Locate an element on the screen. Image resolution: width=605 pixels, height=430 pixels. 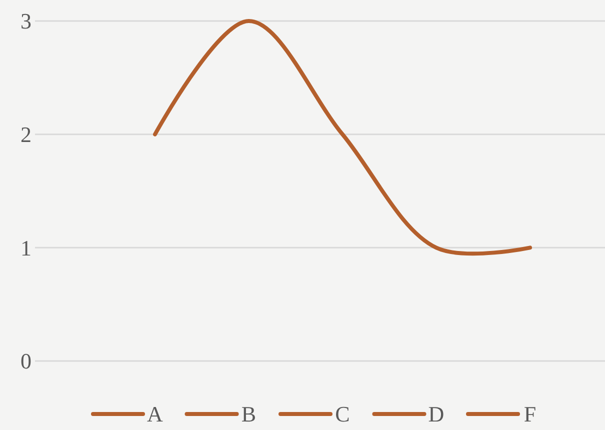
y-tick-label: 0 is located at coordinates (26, 361).